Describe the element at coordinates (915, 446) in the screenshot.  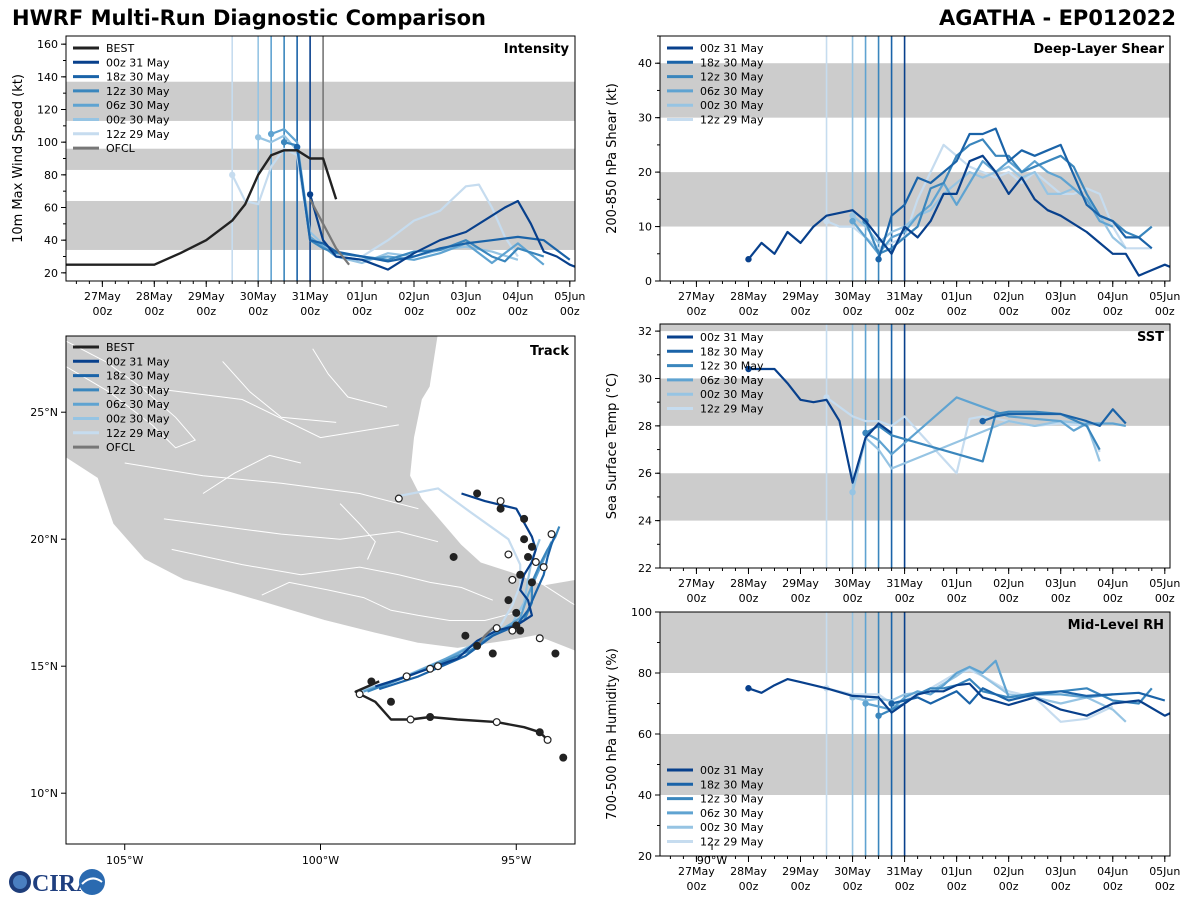
I see `plot-area-sst` at that location.